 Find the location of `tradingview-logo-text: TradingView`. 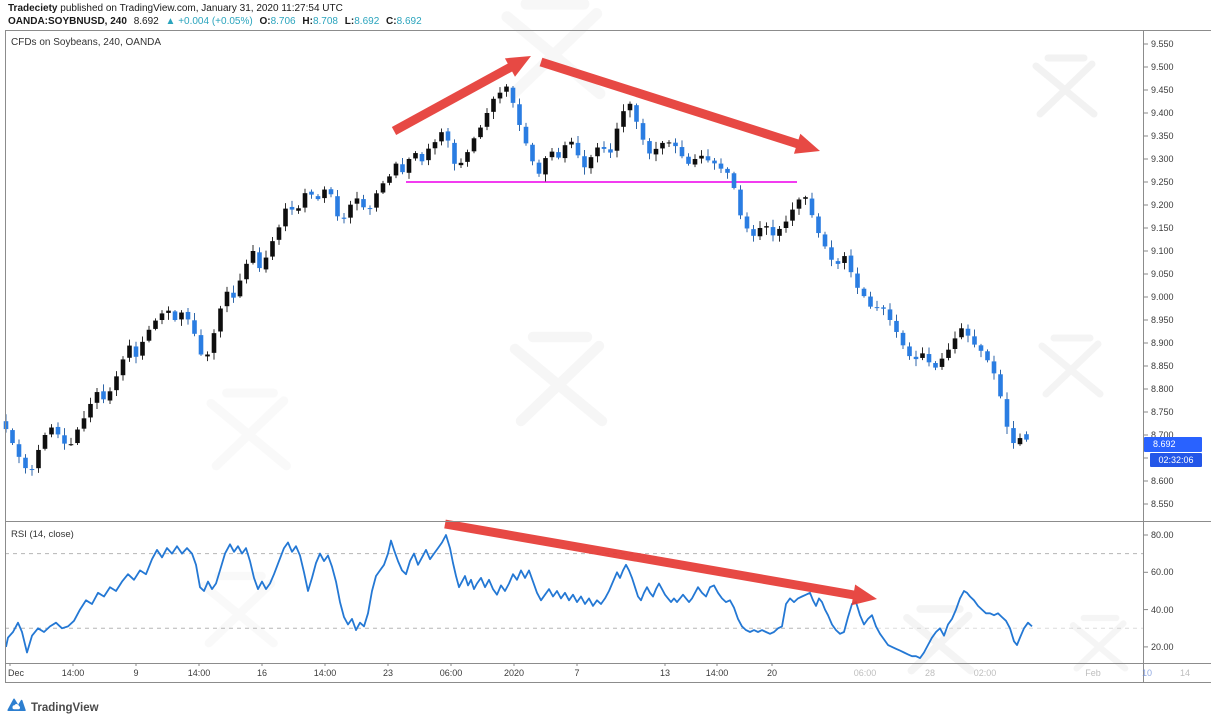

tradingview-logo-text: TradingView is located at coordinates (65, 707).